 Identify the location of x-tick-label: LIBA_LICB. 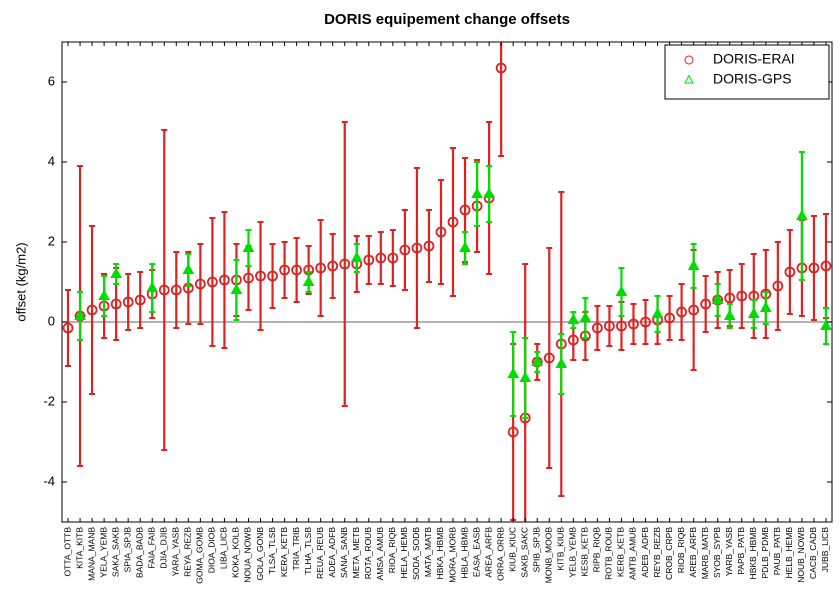
(224, 548).